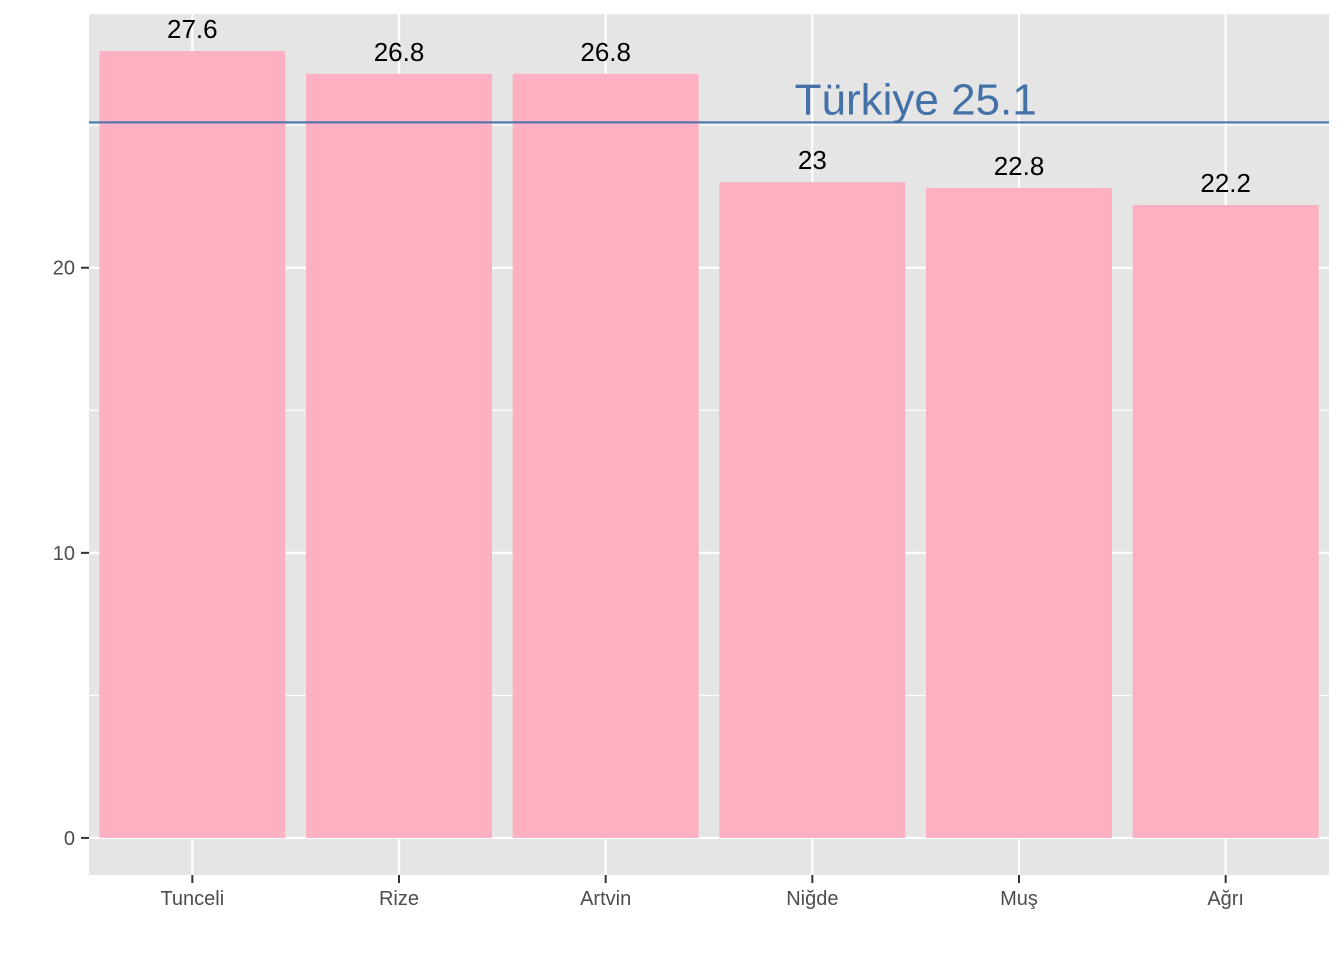  I want to click on bar-value-label: 22.8, so click(1019, 166).